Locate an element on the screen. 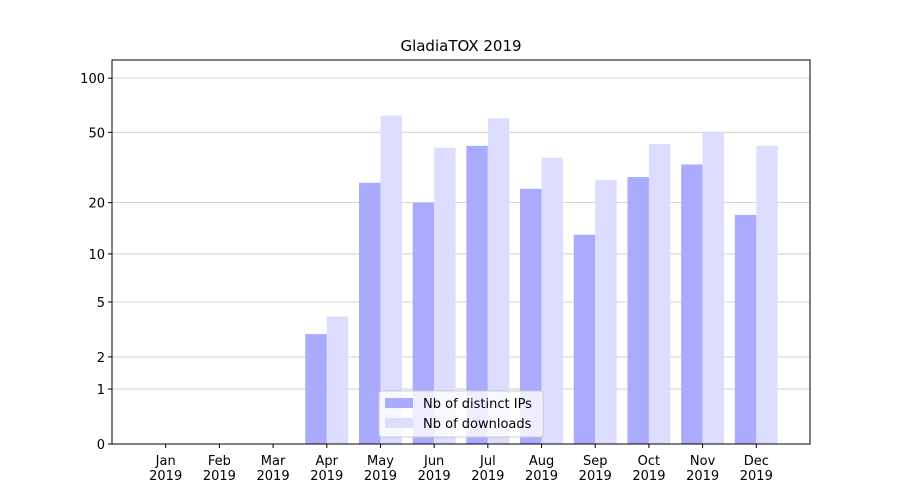 This screenshot has width=900, height=500. x-tick-label: Jan 2019 is located at coordinates (165, 469).